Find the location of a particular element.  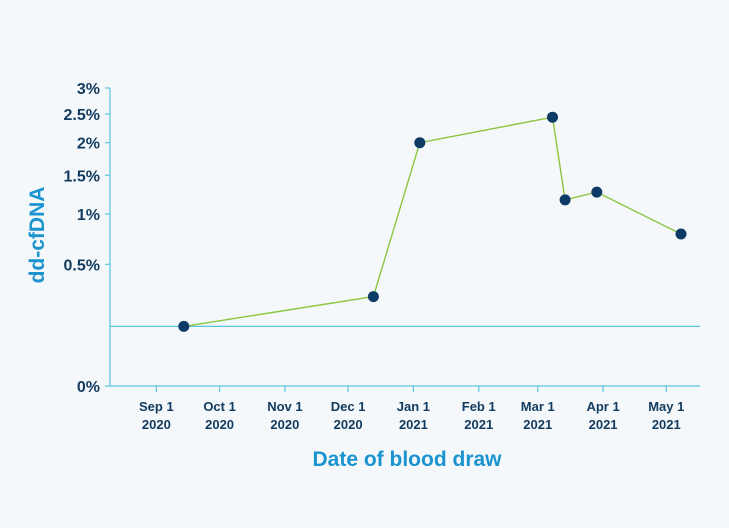

y-axis-title: dd-cfDNA is located at coordinates (37, 235).